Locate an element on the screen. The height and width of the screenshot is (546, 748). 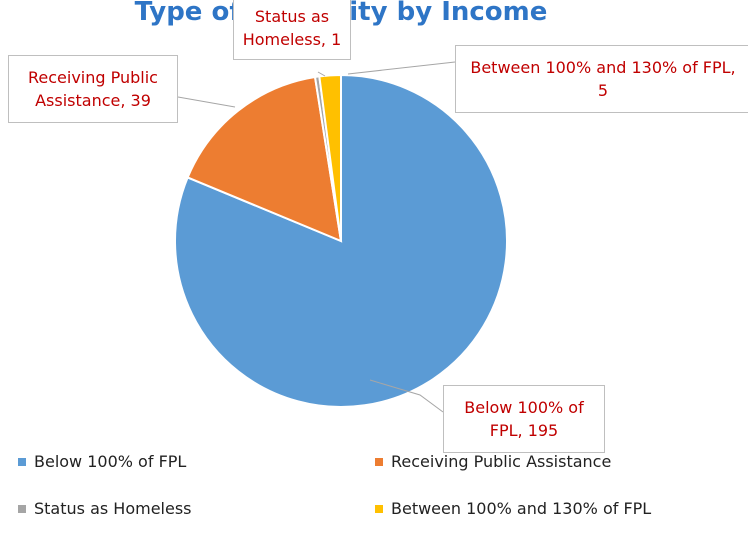
data-label: Receiving Public Assistance, 39 is located at coordinates (93, 89).